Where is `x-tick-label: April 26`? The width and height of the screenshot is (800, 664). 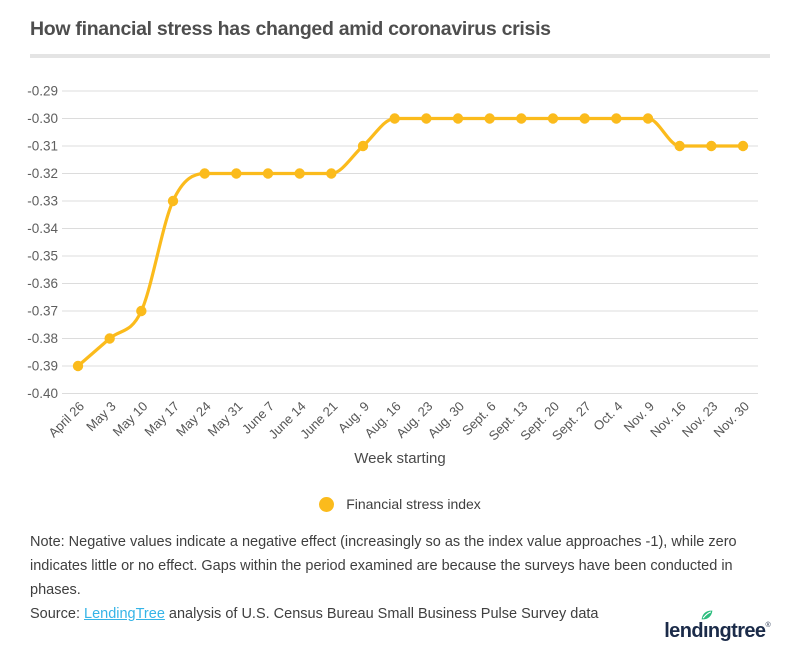
x-tick-label: April 26 is located at coordinates (66, 420).